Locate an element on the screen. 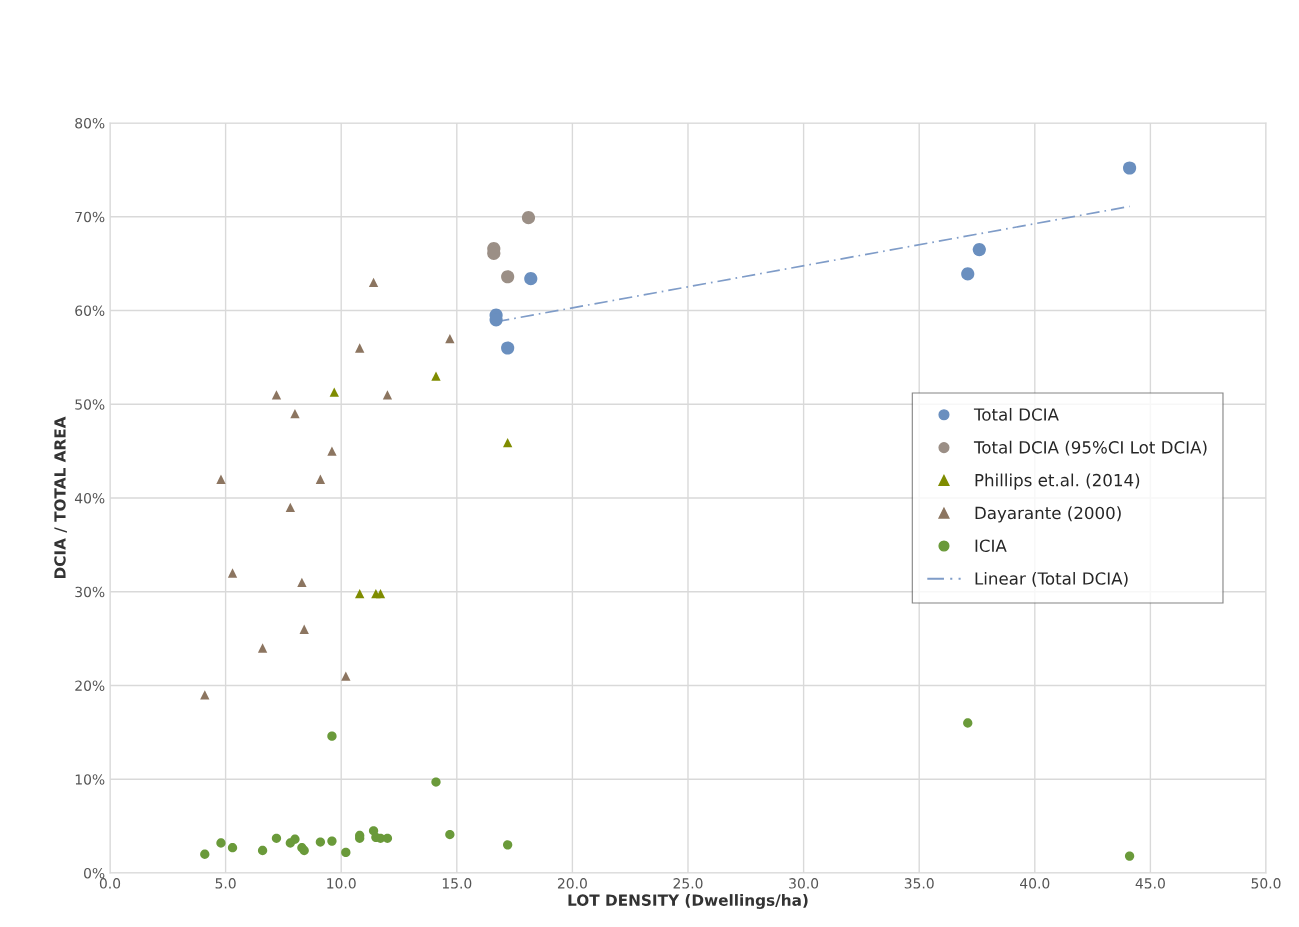  y-axis-title: DCIA / TOTAL AREA is located at coordinates (60, 497).